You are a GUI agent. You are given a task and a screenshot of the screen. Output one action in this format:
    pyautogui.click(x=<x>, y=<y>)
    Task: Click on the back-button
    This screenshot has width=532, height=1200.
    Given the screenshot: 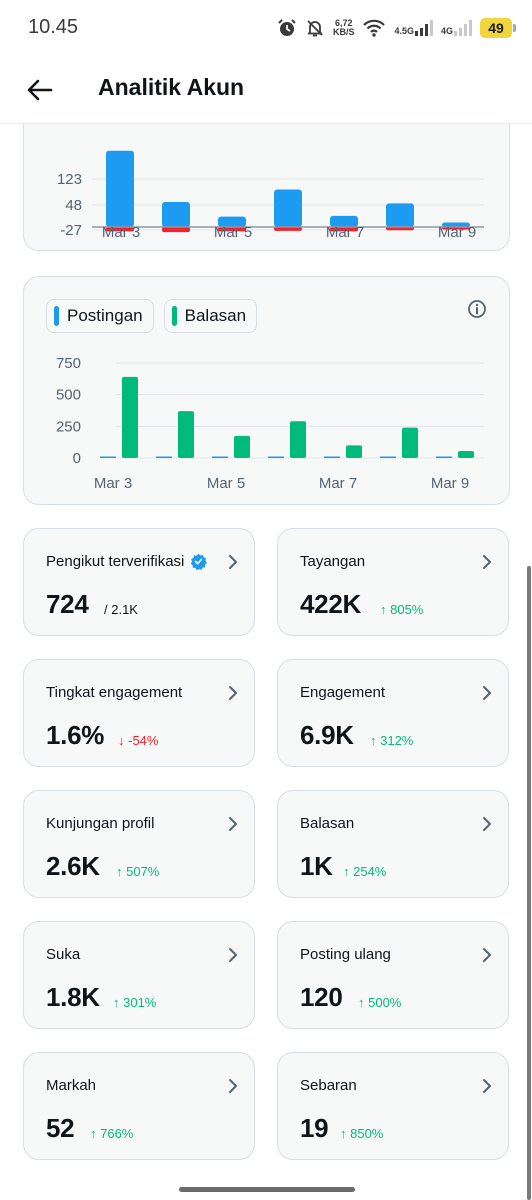 What is the action you would take?
    pyautogui.click(x=40, y=90)
    